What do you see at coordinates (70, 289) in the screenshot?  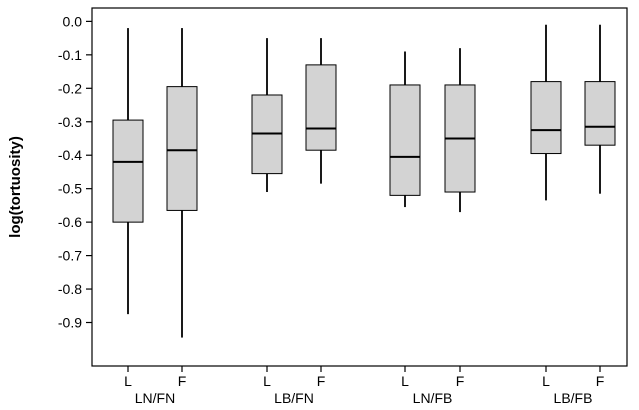 I see `y-tick-label: -0.8` at bounding box center [70, 289].